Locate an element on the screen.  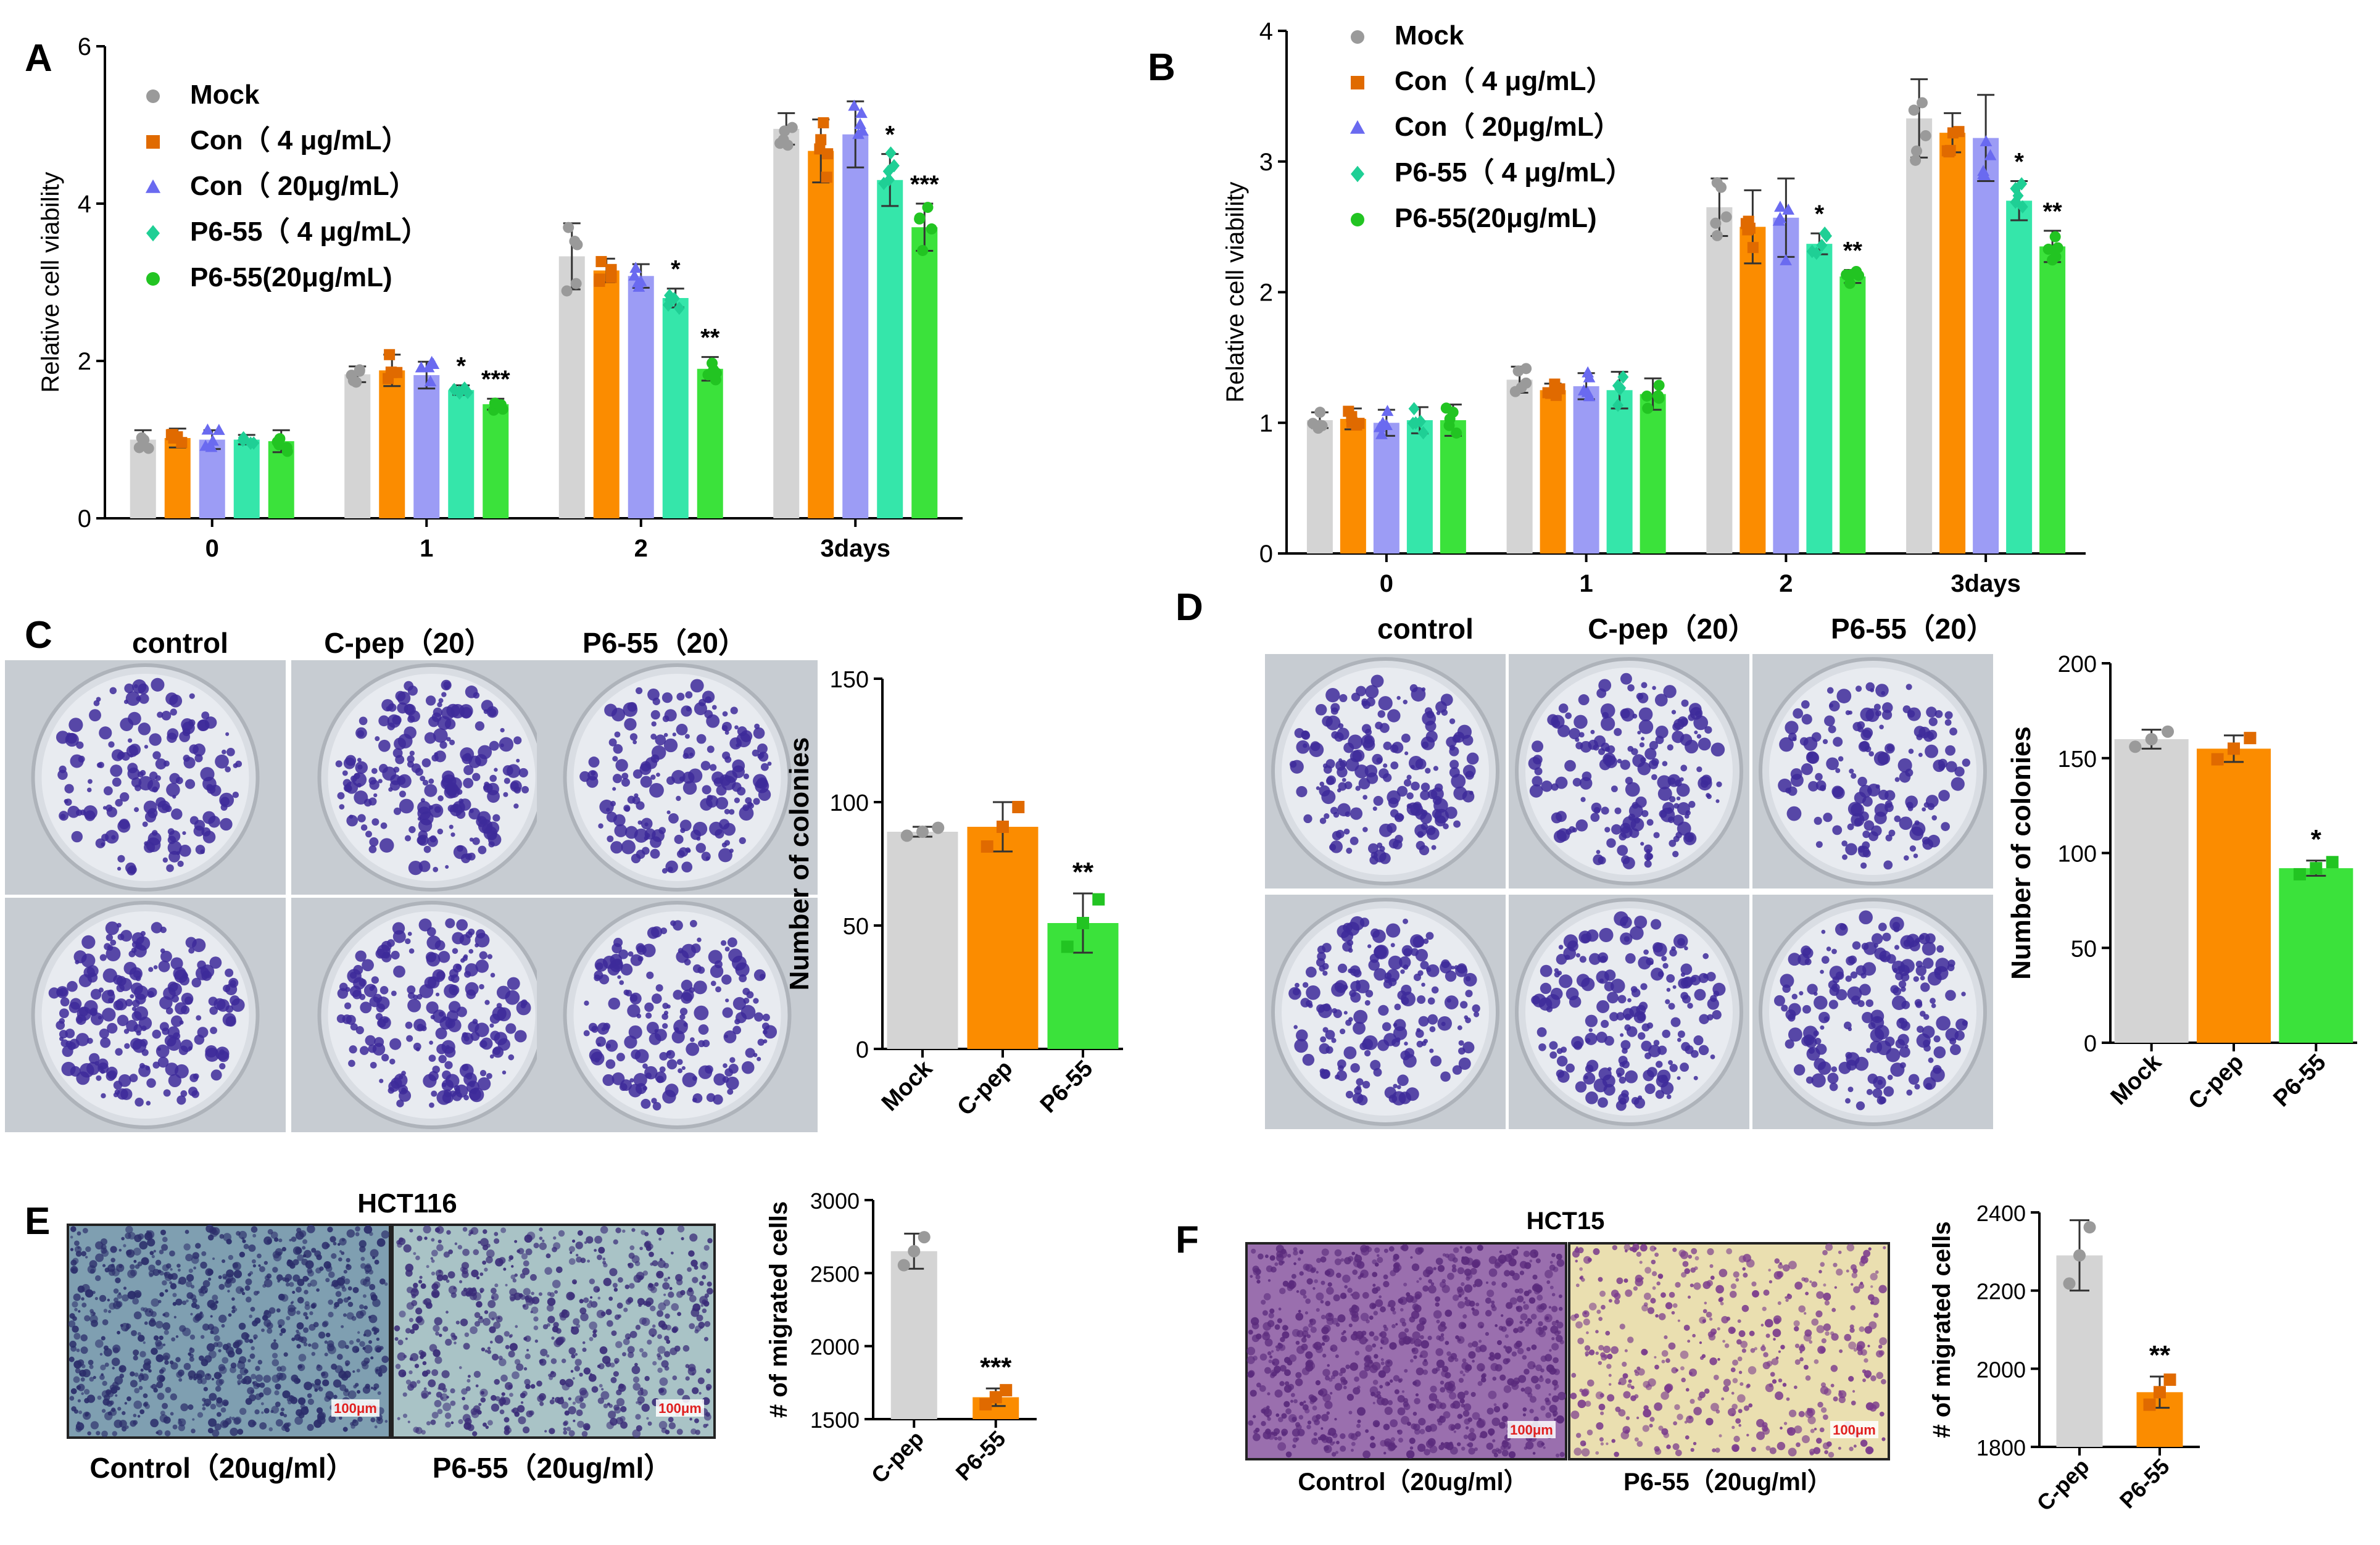
significance-marker: * is located at coordinates (2316, 839).